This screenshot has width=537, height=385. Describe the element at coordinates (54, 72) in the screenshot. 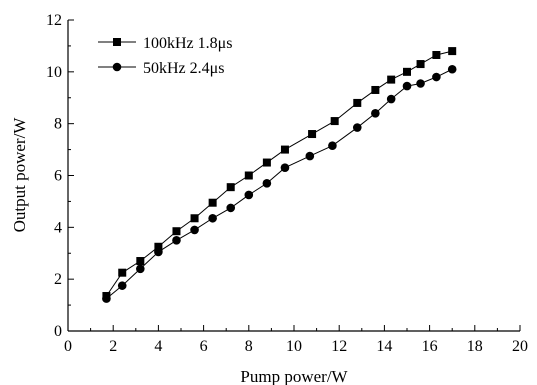

I see `y-tick-label: 10` at that location.